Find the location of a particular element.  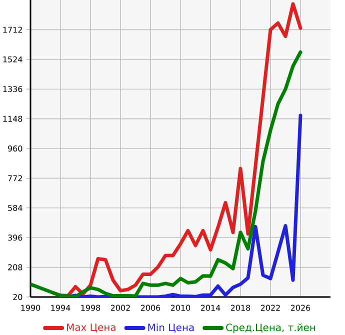

legend-label: Max Цена is located at coordinates (91, 328).